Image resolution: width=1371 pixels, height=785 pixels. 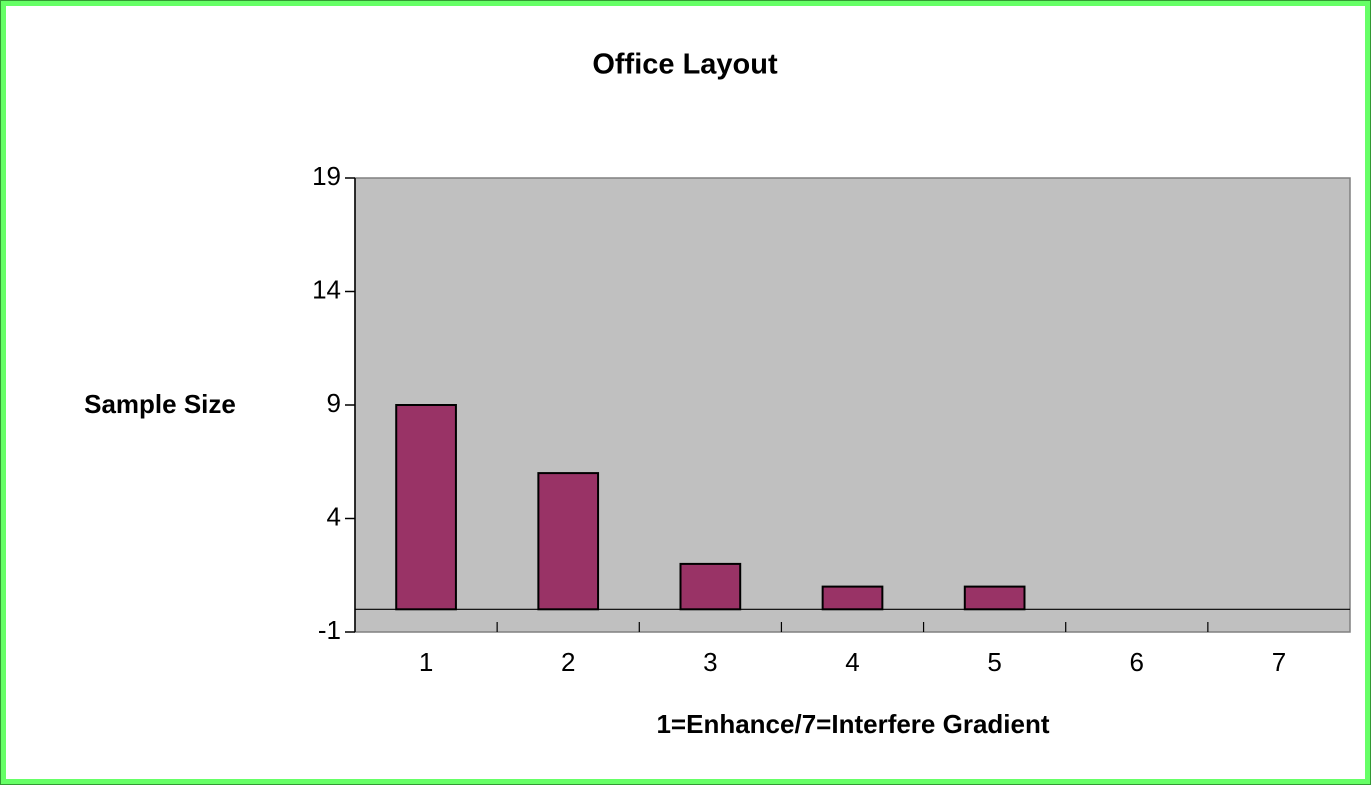 I want to click on x-tick-label: 5, so click(x=994, y=662).